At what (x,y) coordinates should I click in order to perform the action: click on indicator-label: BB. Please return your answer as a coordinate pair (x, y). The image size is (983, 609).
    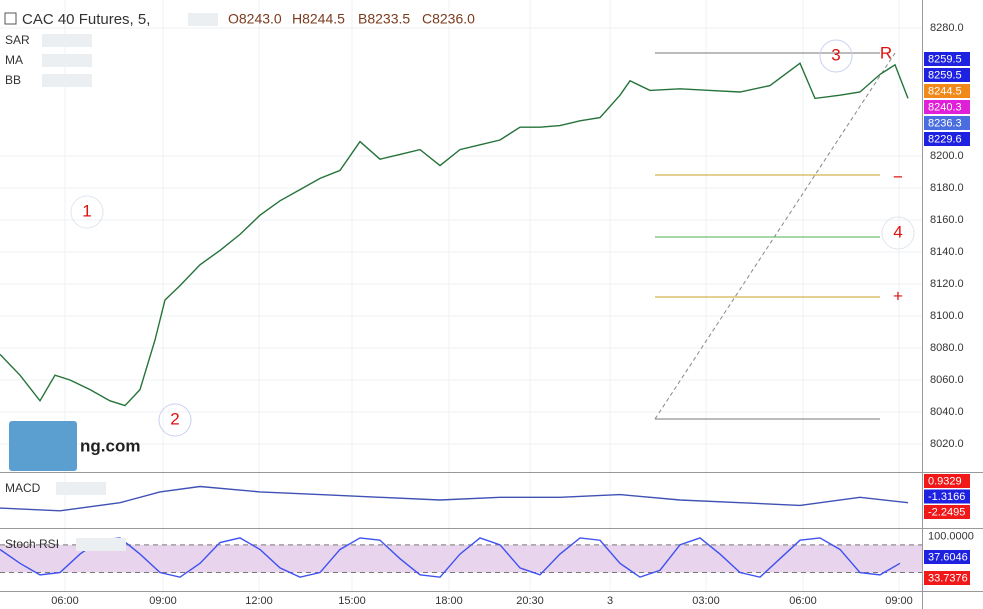
    Looking at the image, I should click on (13, 80).